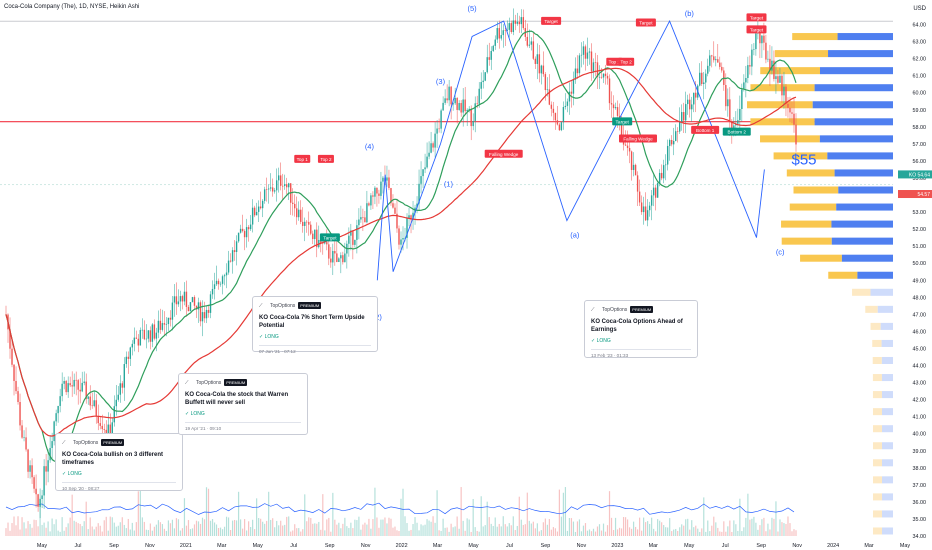 This screenshot has height=550, width=932. I want to click on x-tick-label: Nov, so click(797, 546).